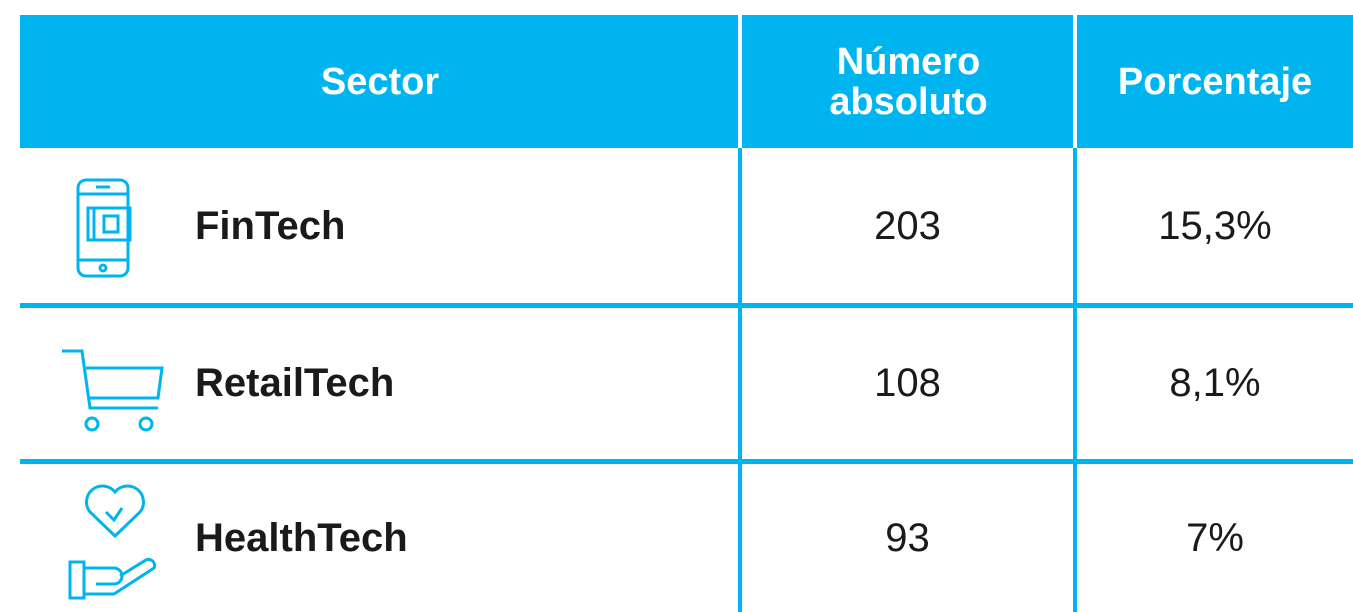 The height and width of the screenshot is (612, 1353). Describe the element at coordinates (1215, 81) in the screenshot. I see `header-cell: Porcentaje` at that location.